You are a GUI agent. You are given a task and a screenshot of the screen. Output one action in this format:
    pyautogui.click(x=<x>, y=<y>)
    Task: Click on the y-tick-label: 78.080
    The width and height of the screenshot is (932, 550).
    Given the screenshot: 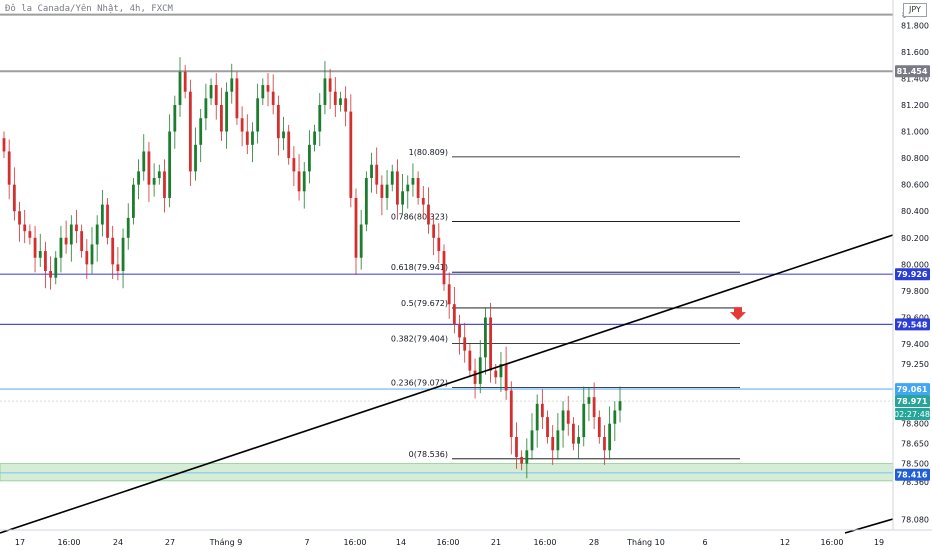 What is the action you would take?
    pyautogui.click(x=915, y=519)
    